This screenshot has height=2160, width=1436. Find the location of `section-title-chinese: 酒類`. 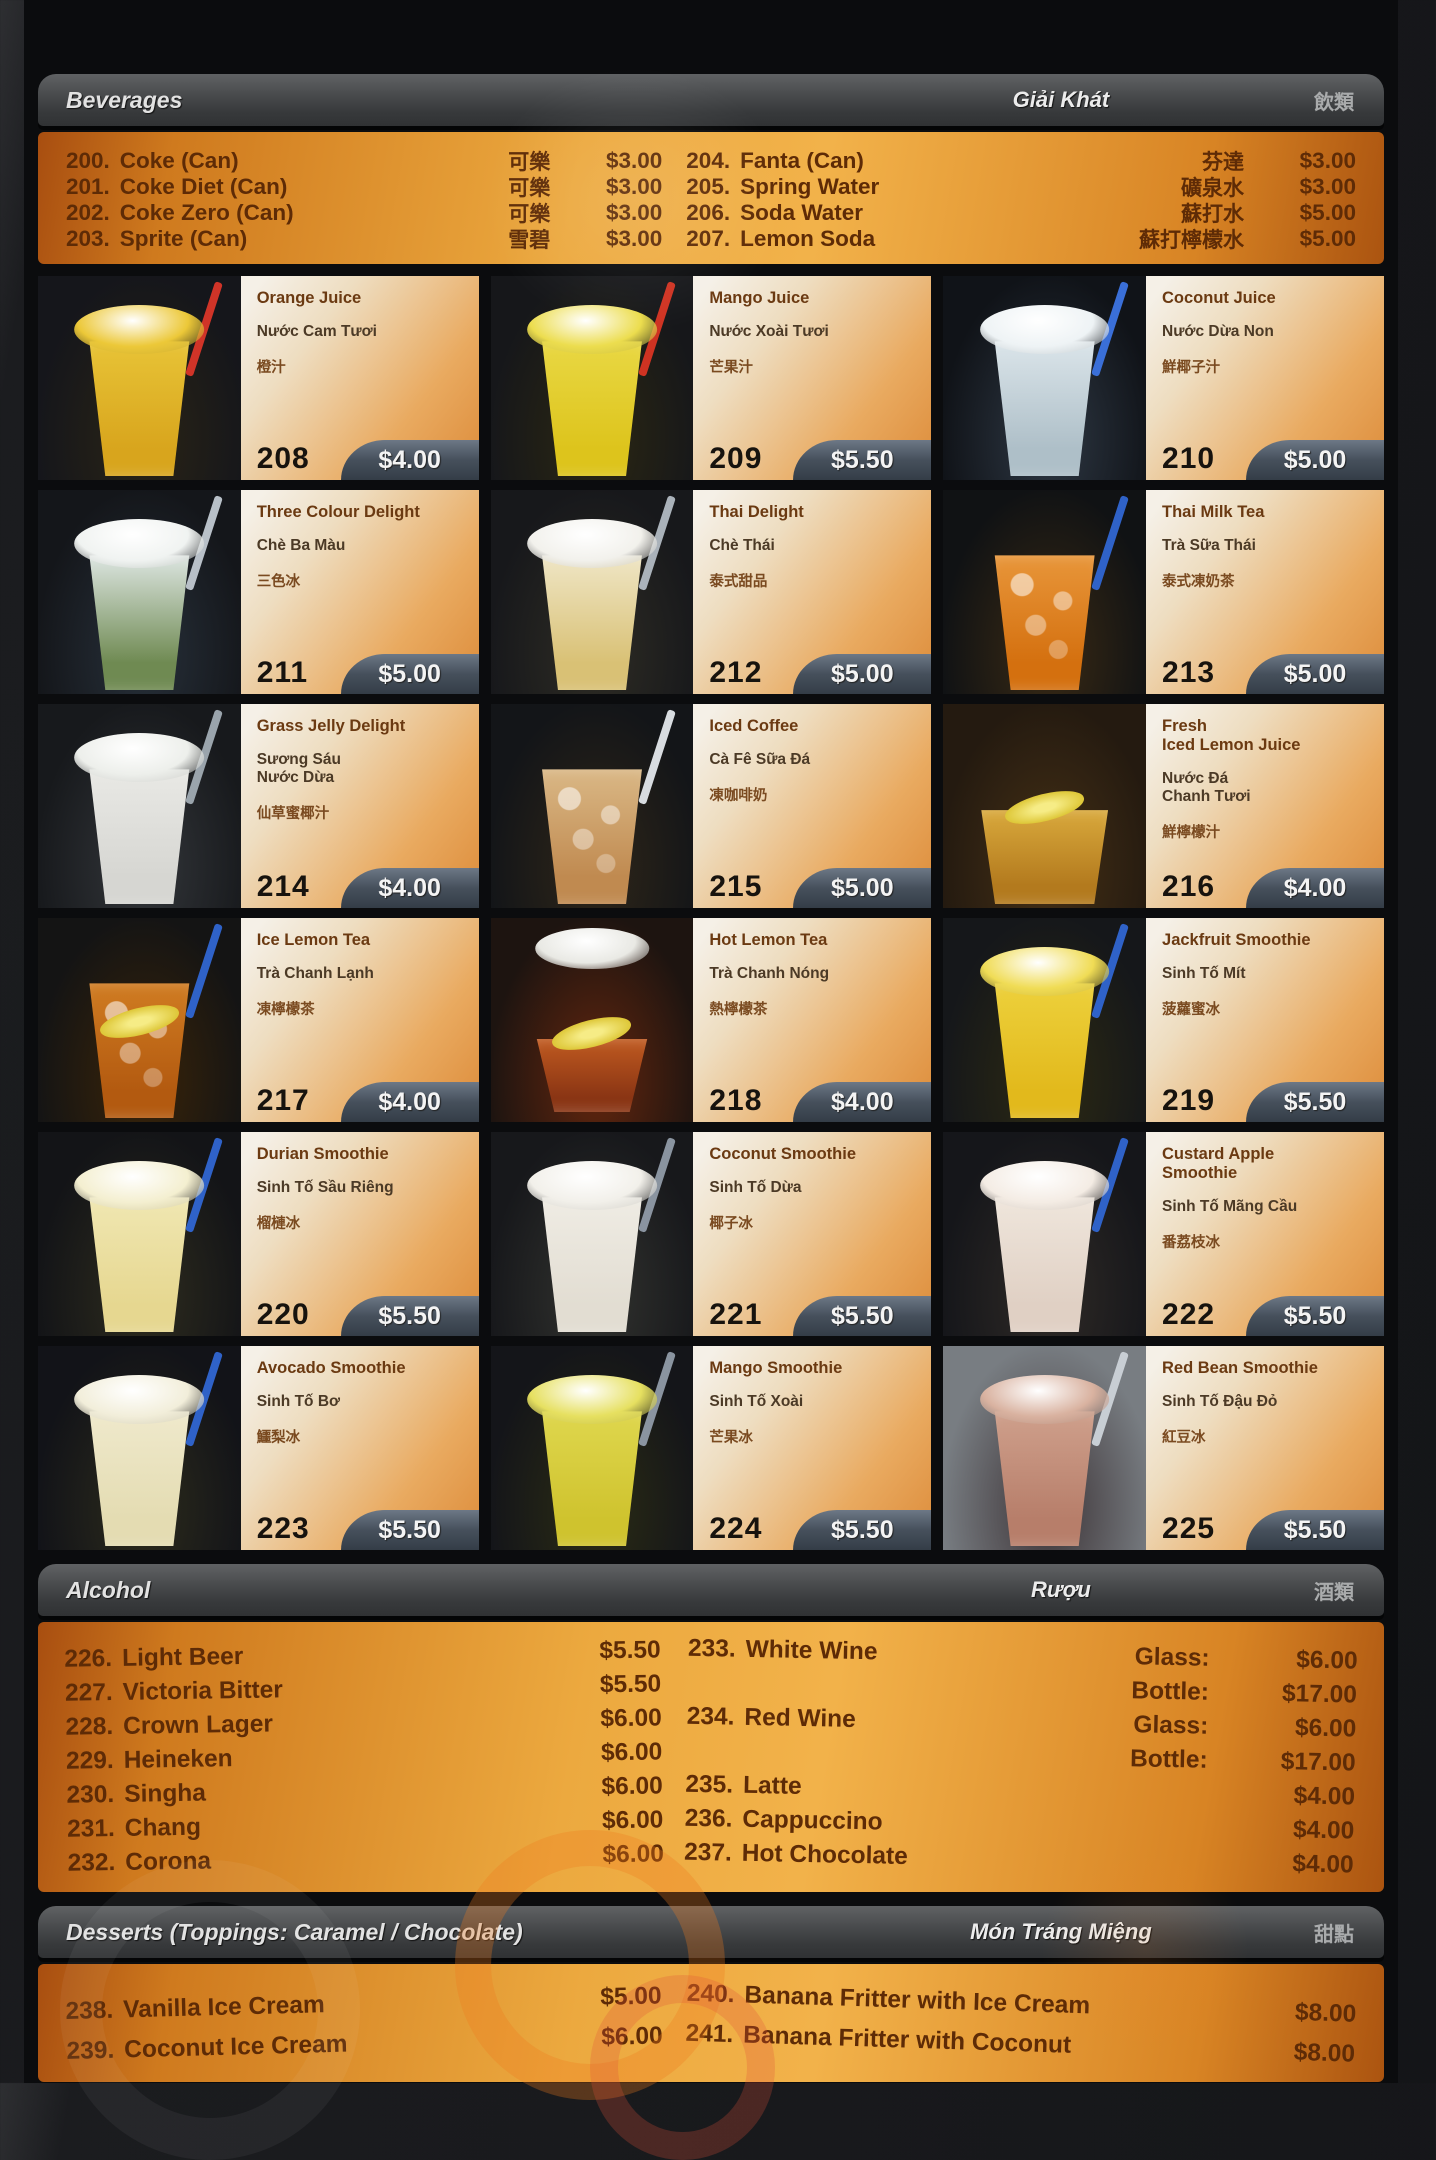

section-title-chinese: 酒類 is located at coordinates (1334, 1592).